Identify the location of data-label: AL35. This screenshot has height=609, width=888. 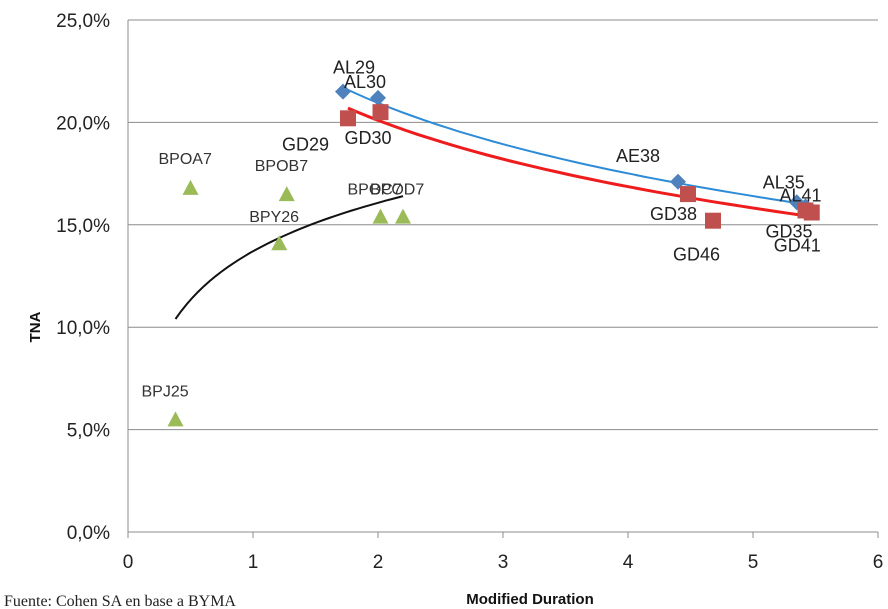
(784, 182).